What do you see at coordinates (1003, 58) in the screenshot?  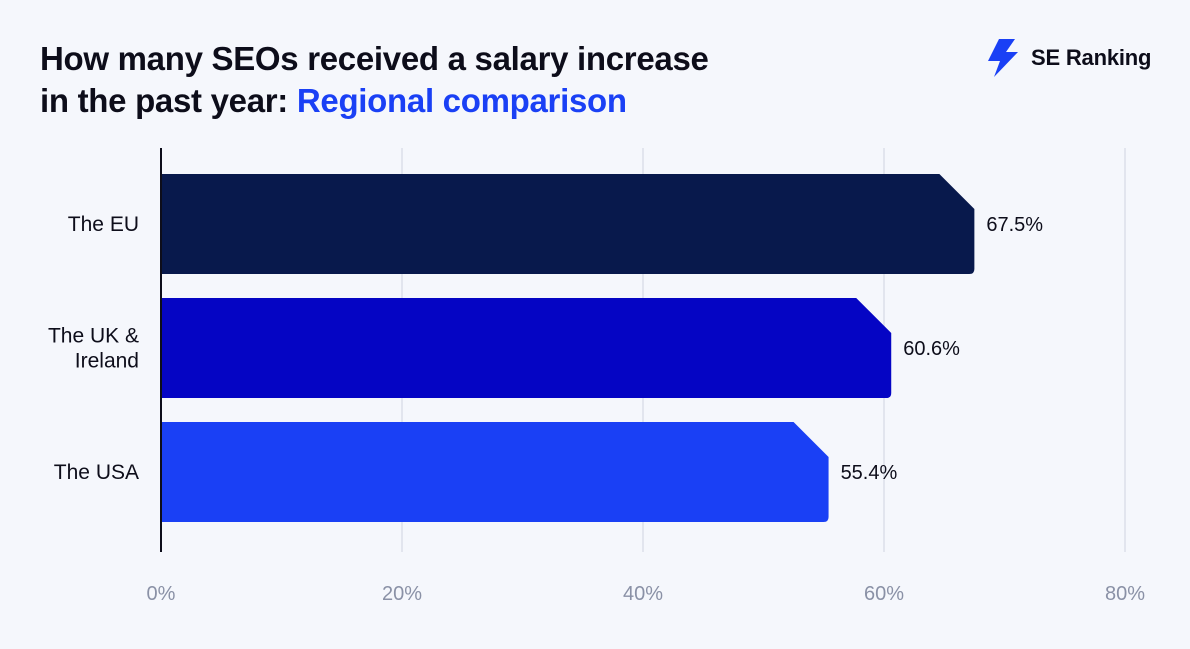 I see `lightning-bolt-icon` at bounding box center [1003, 58].